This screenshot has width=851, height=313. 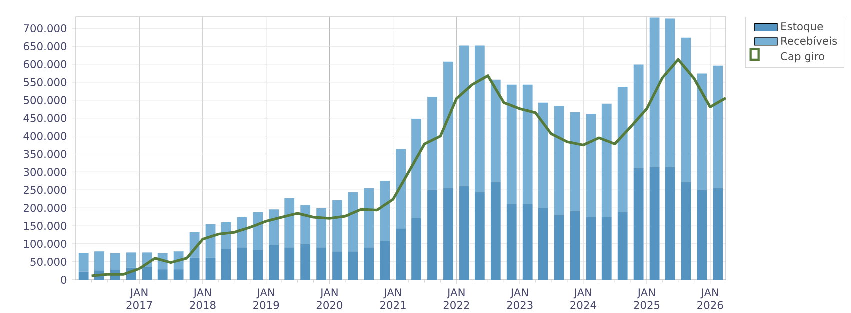 What do you see at coordinates (803, 27) in the screenshot?
I see `legend-label: Estoque` at bounding box center [803, 27].